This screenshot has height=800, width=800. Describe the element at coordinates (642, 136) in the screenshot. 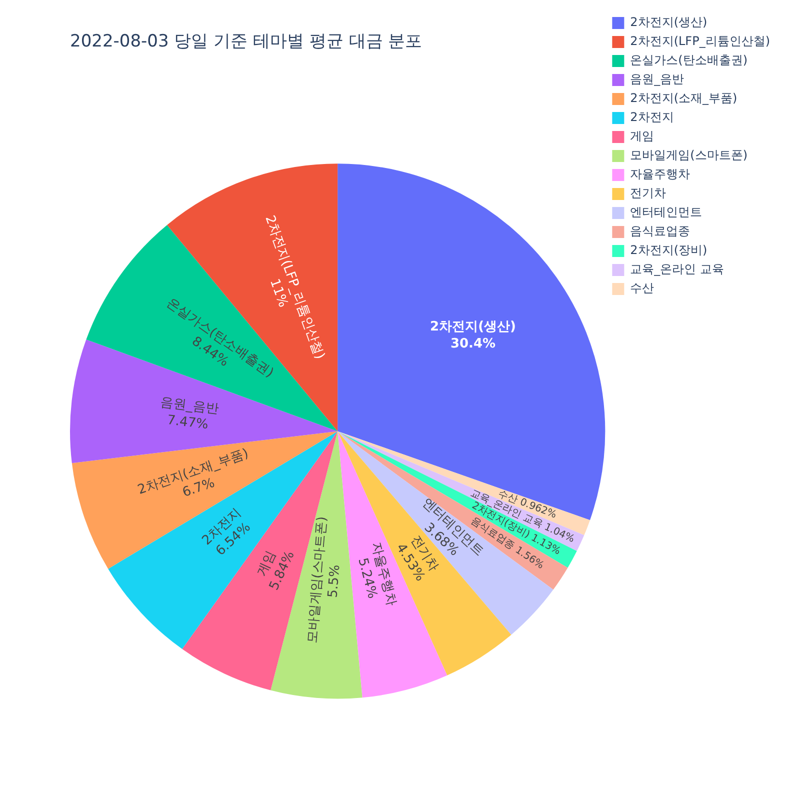

I see `legend-label: 게임` at that location.